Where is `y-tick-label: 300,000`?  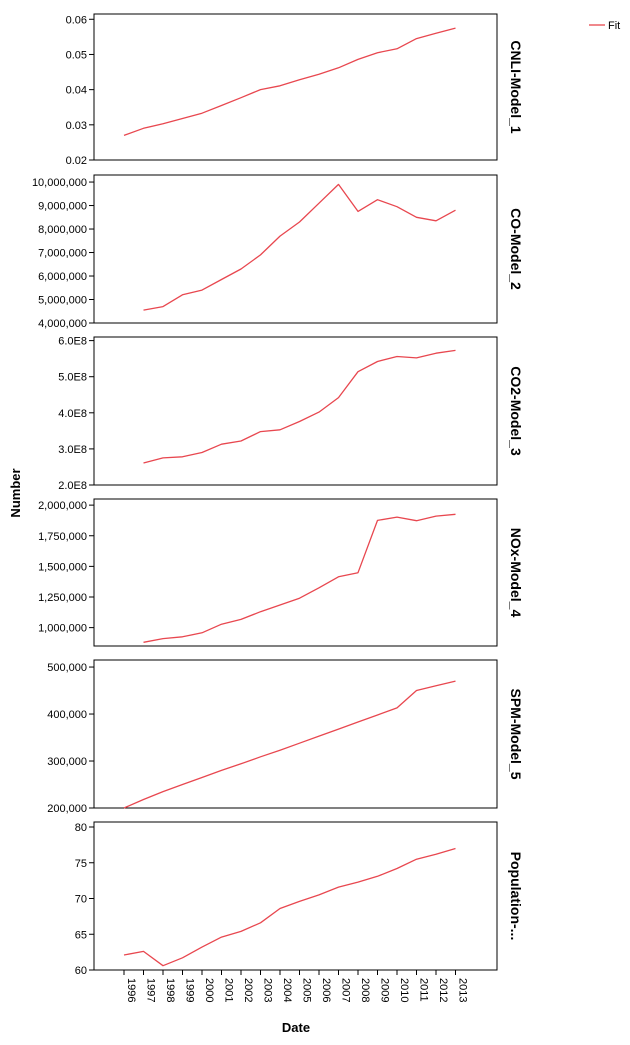
y-tick-label: 300,000 is located at coordinates (67, 762).